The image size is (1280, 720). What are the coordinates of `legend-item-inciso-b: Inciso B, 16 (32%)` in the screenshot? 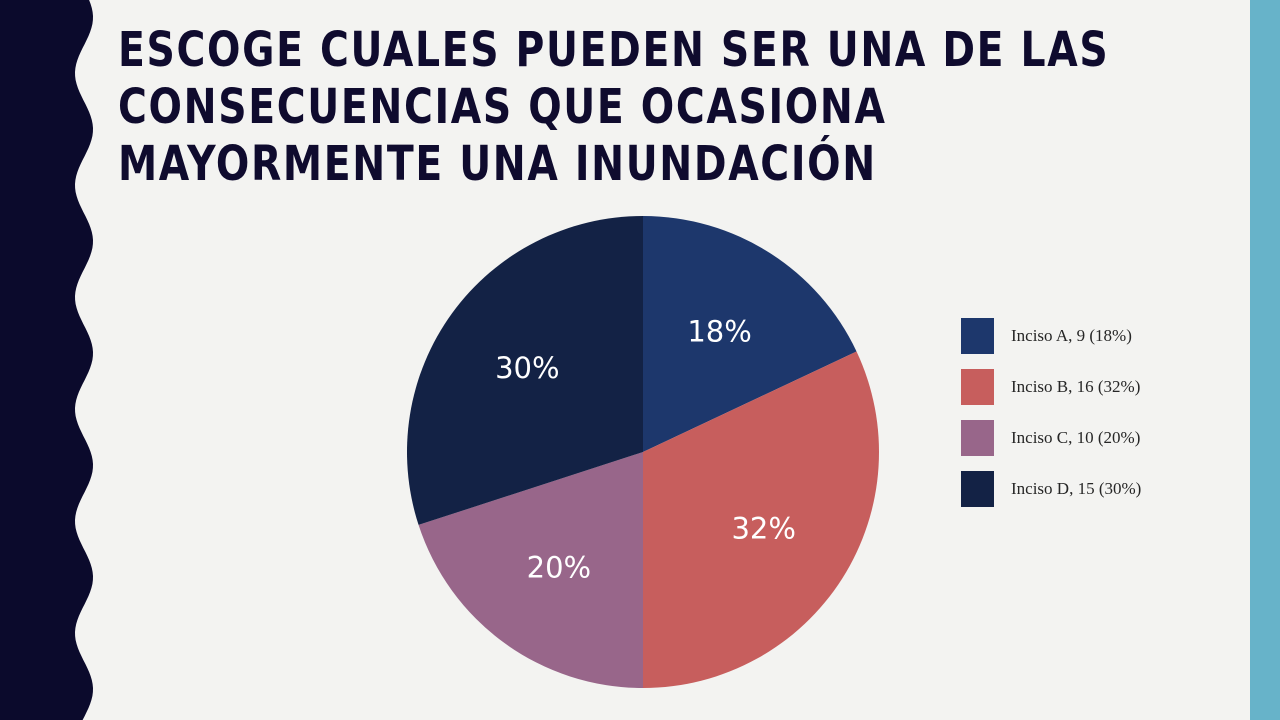 It's located at (1051, 387).